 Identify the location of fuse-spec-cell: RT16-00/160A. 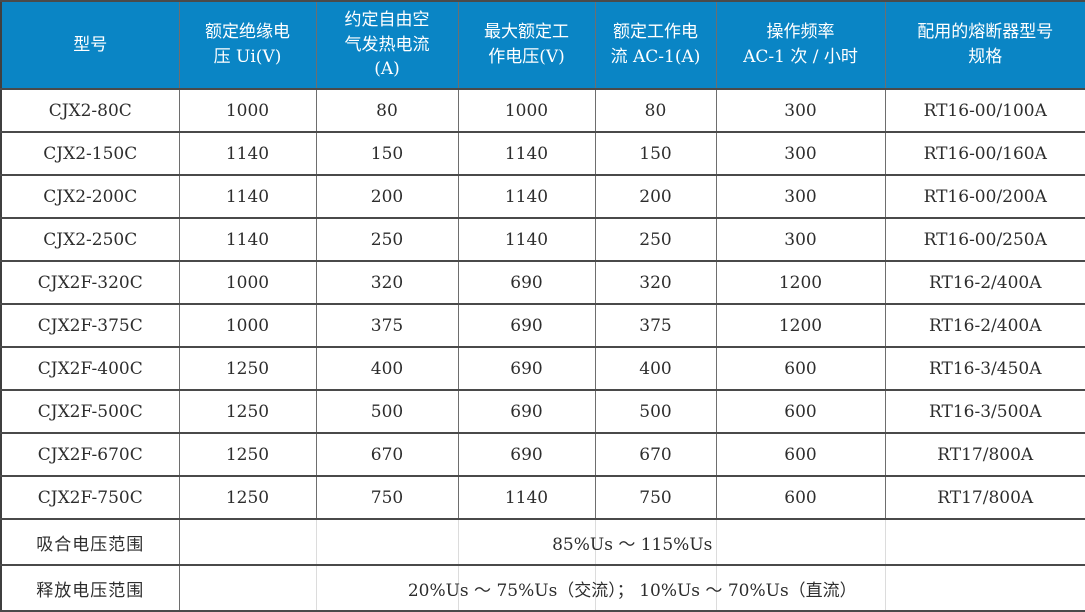
(984, 153).